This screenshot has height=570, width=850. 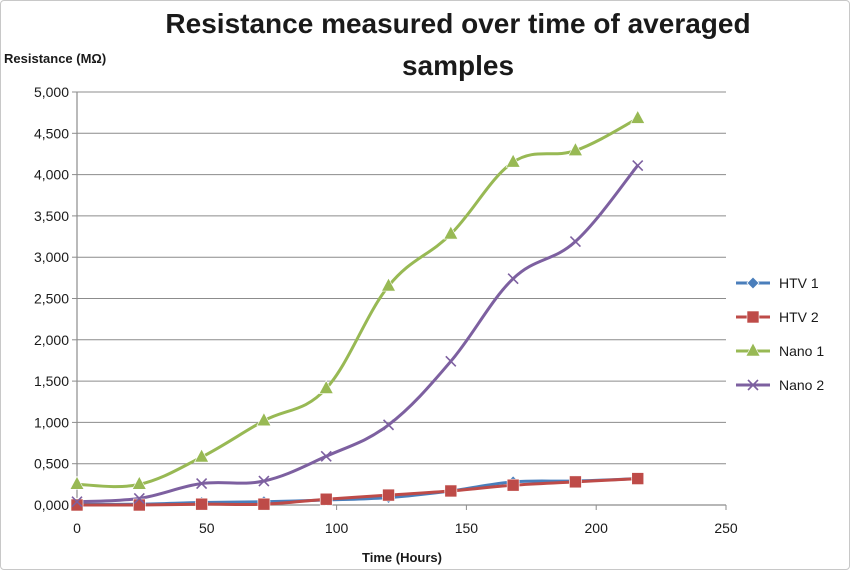 What do you see at coordinates (51, 133) in the screenshot?
I see `y-tick-label: 4,500` at bounding box center [51, 133].